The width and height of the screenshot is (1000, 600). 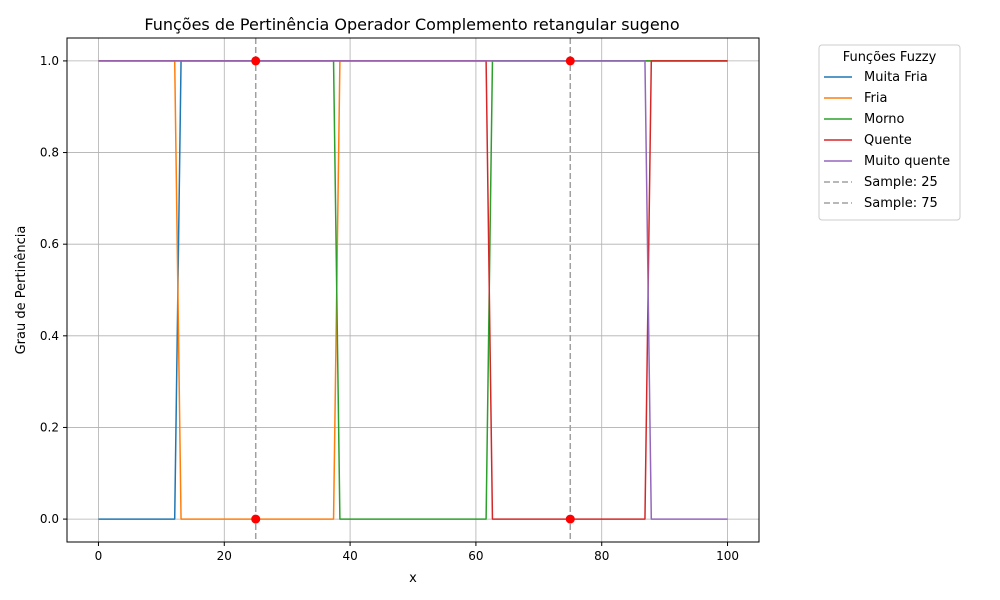 I want to click on y-tick-label: 0.0, so click(x=49, y=519).